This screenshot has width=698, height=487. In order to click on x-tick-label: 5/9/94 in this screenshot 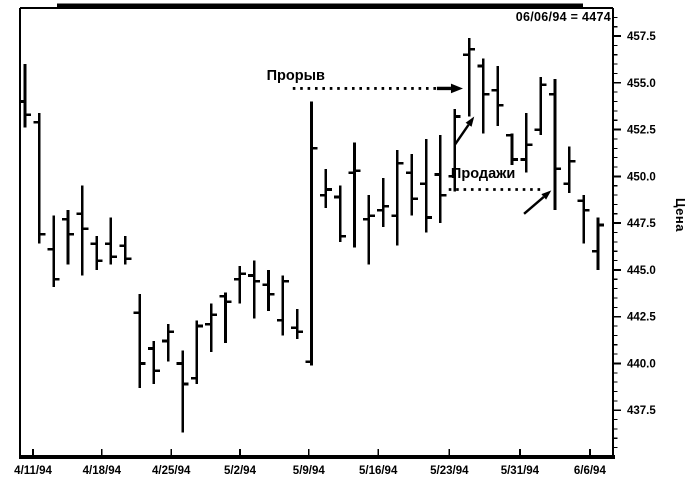, I will do `click(309, 471)`.